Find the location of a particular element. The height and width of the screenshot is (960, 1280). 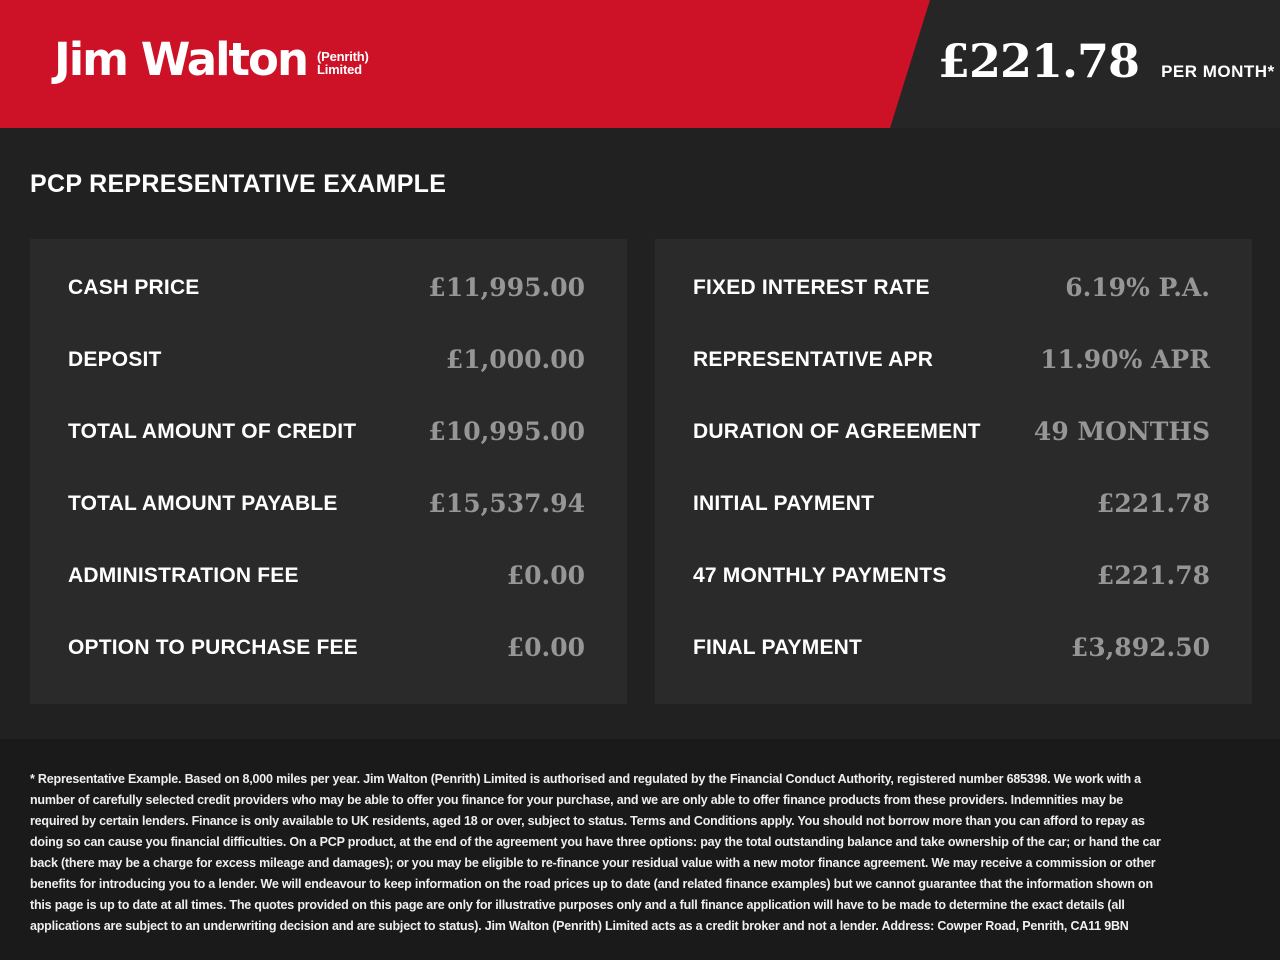

dealer-logo: Jim Walton (Penrith) Limited is located at coordinates (211, 59).